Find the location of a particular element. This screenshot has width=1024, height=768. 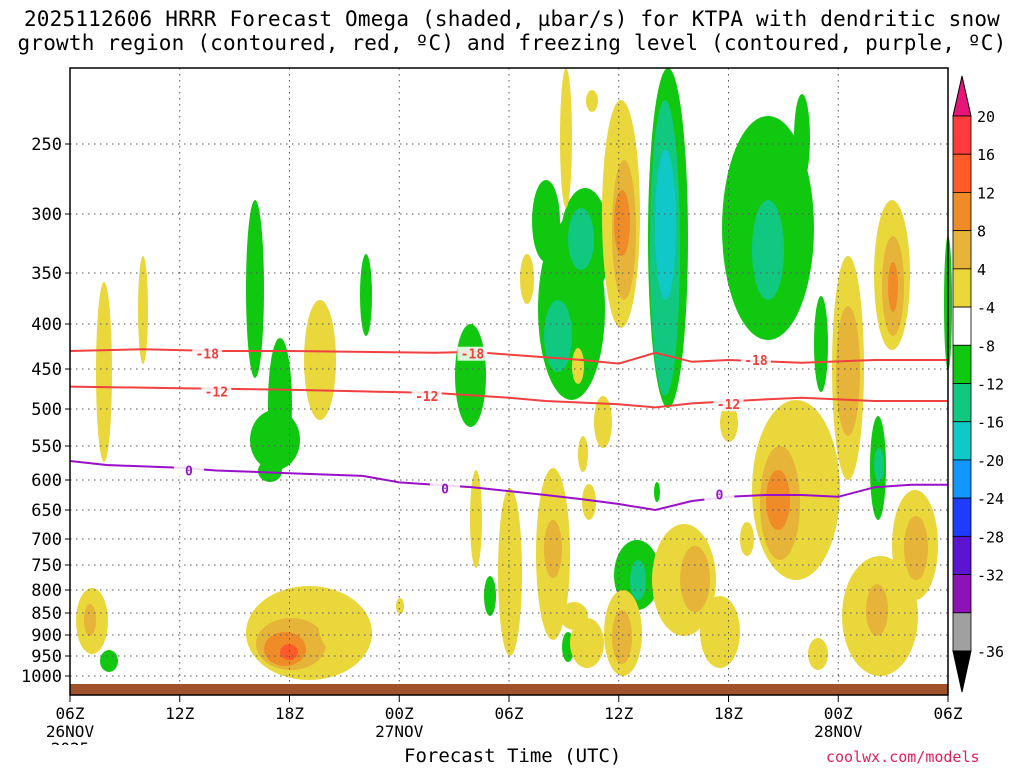

colorbar-label: -32 is located at coordinates (990, 576).